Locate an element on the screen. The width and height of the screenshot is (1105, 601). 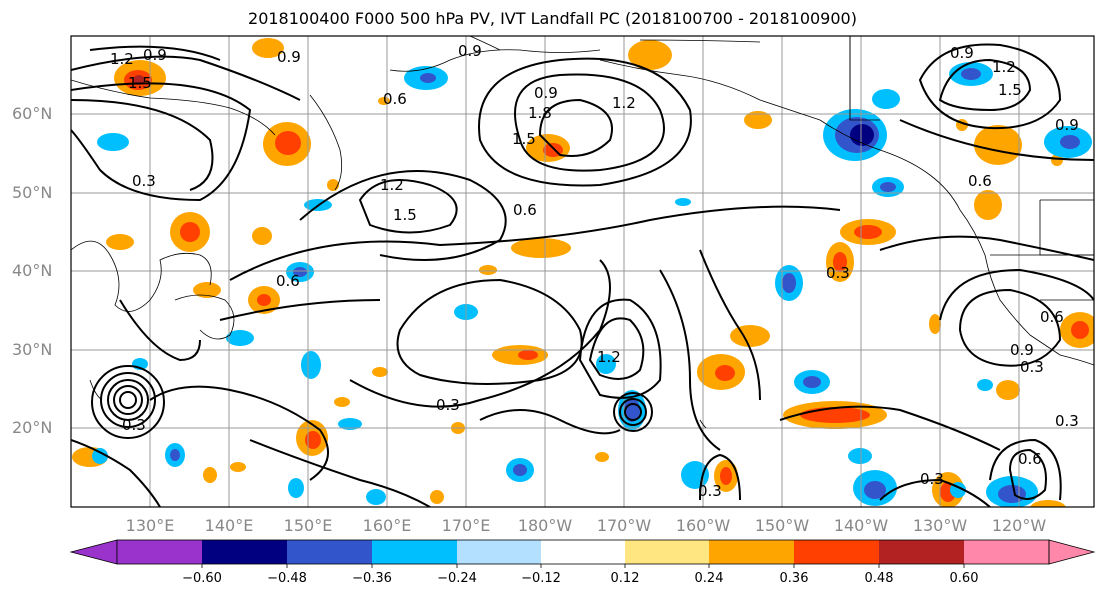
colorbar-tick-label: −0.12 is located at coordinates (541, 578).